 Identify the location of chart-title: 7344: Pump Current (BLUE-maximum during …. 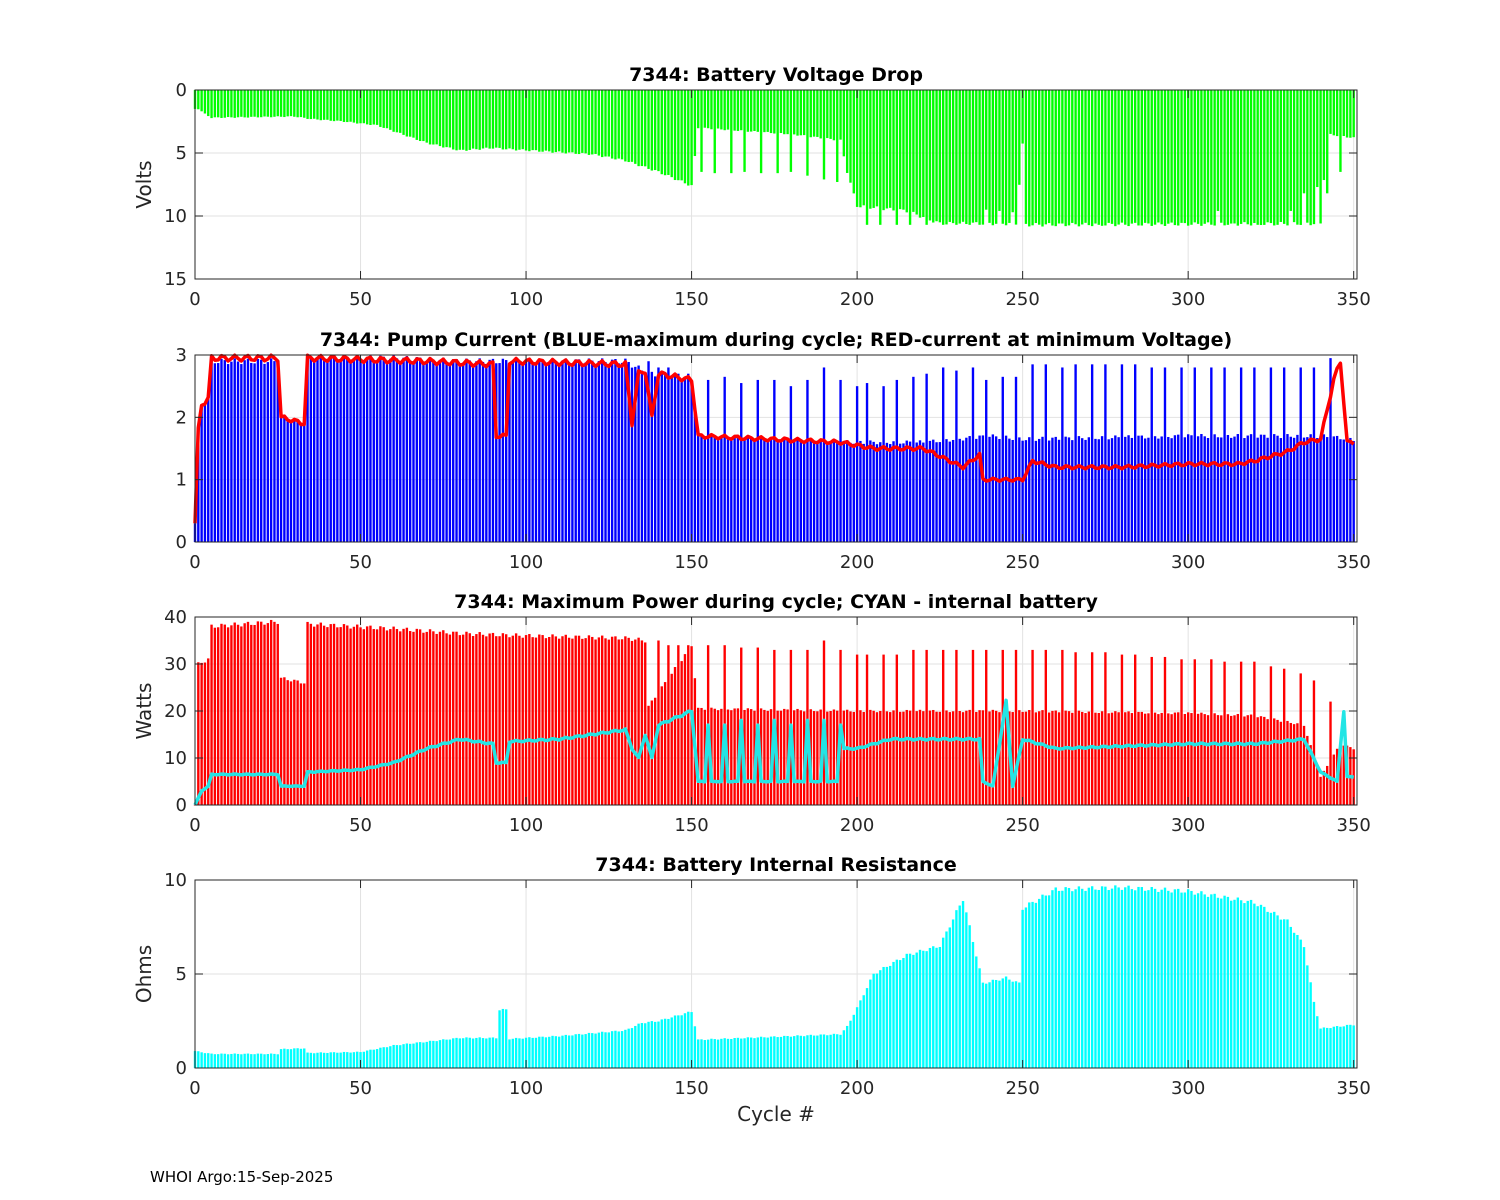
(776, 340).